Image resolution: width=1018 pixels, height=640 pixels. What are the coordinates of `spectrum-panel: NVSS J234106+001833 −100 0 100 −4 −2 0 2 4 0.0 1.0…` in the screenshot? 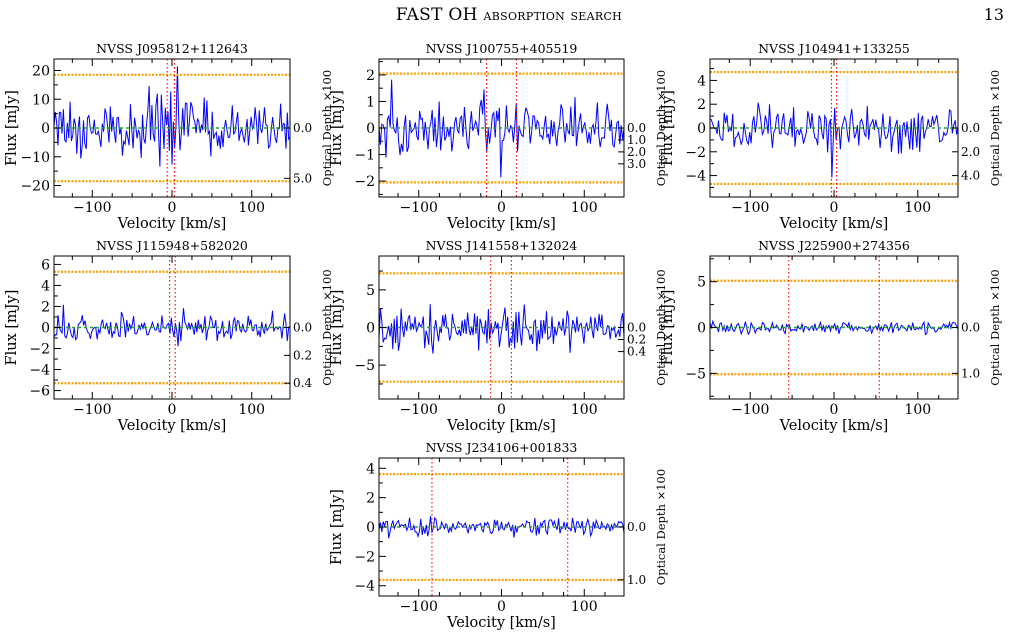 It's located at (498, 535).